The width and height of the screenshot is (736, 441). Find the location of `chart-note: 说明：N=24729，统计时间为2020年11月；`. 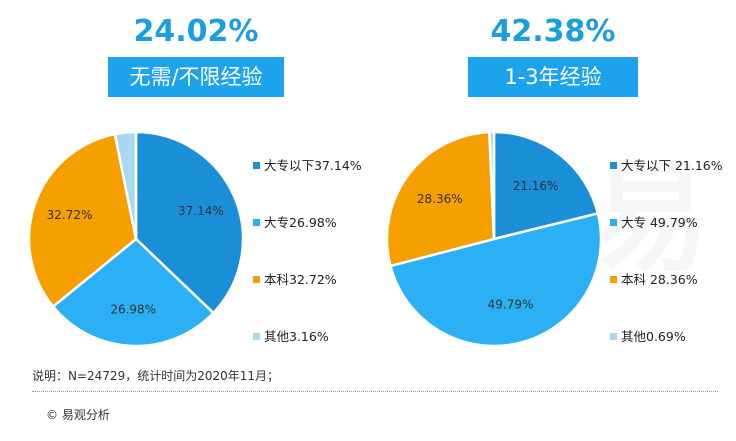

chart-note: 说明：N=24729，统计时间为2020年11月； is located at coordinates (156, 376).